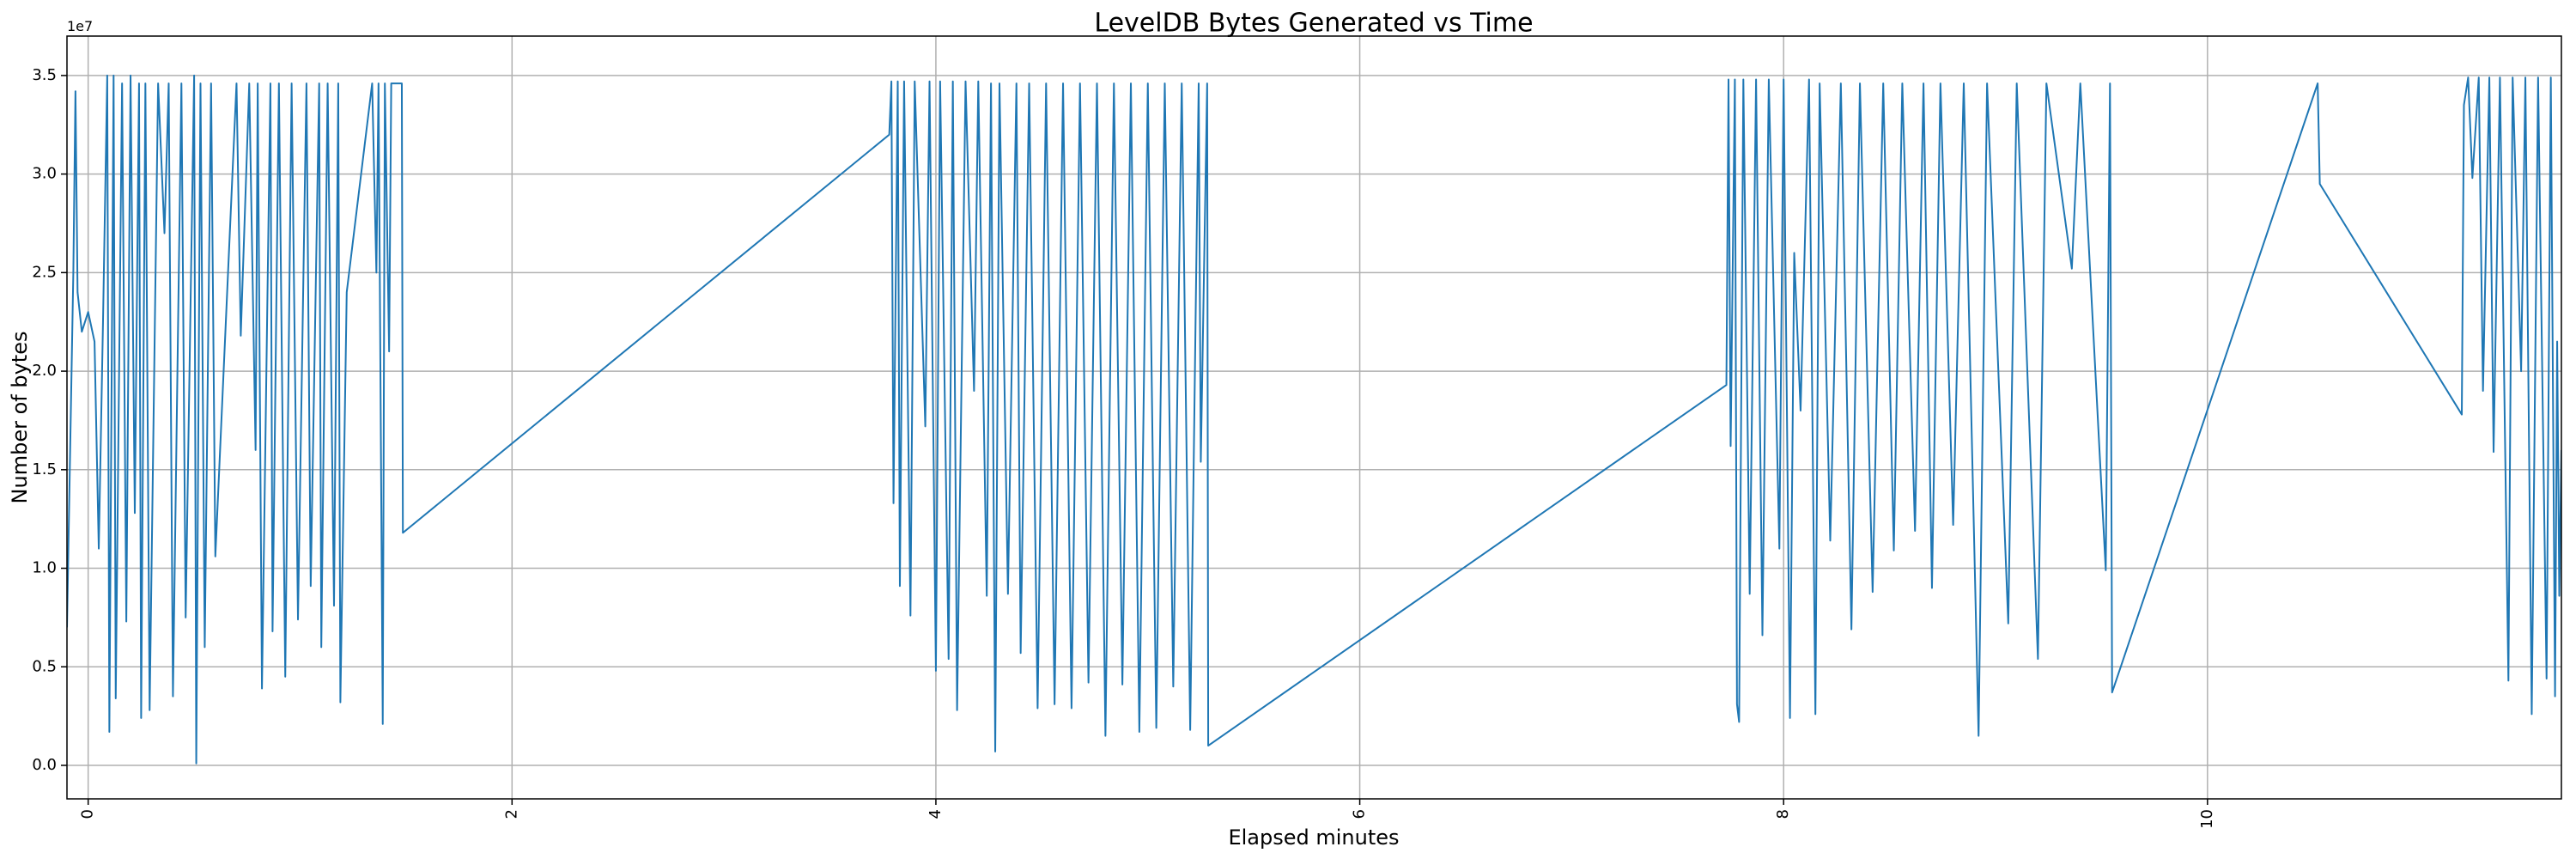 The image size is (2576, 859). Describe the element at coordinates (44, 272) in the screenshot. I see `y-tick-label: 2.5` at that location.